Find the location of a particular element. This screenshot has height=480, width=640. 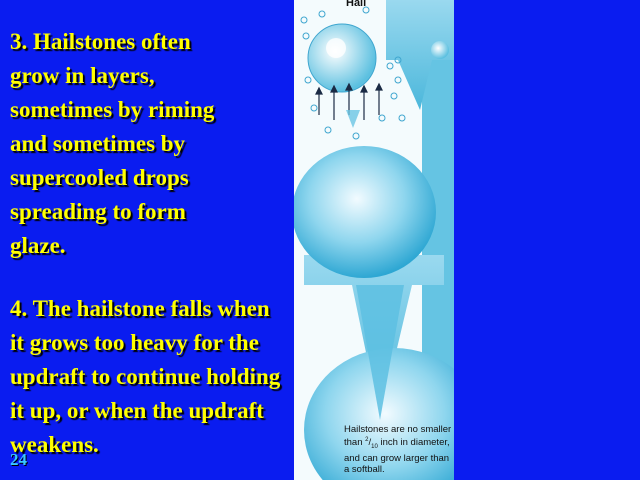

hail-label: Hail is located at coordinates (356, 4).